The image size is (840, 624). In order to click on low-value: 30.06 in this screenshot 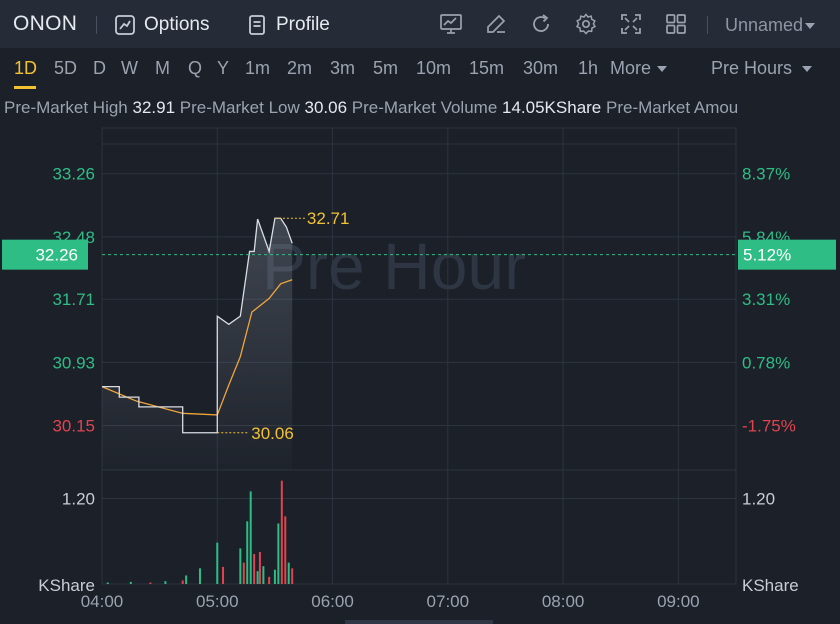, I will do `click(326, 107)`.